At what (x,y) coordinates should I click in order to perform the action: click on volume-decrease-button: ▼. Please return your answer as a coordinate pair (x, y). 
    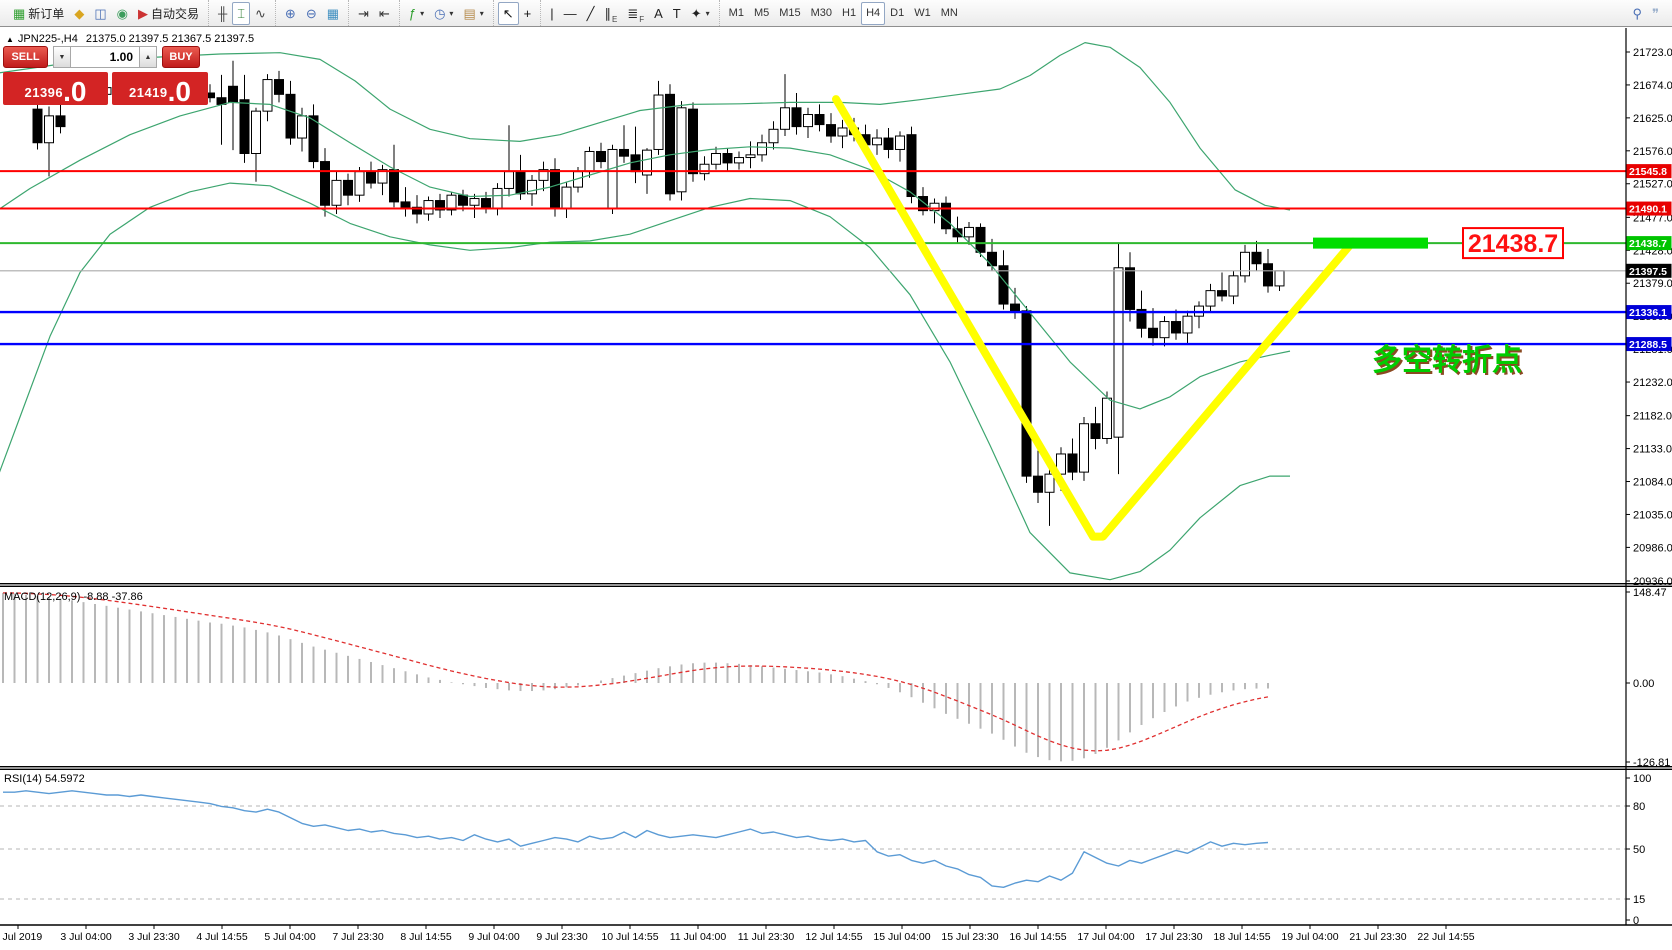
    Looking at the image, I should click on (61, 57).